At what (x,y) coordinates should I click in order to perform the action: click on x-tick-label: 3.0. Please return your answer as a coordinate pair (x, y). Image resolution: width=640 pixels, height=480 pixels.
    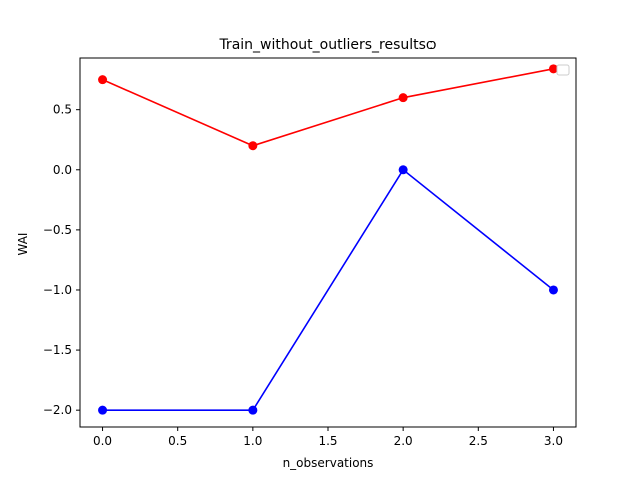
    Looking at the image, I should click on (553, 441).